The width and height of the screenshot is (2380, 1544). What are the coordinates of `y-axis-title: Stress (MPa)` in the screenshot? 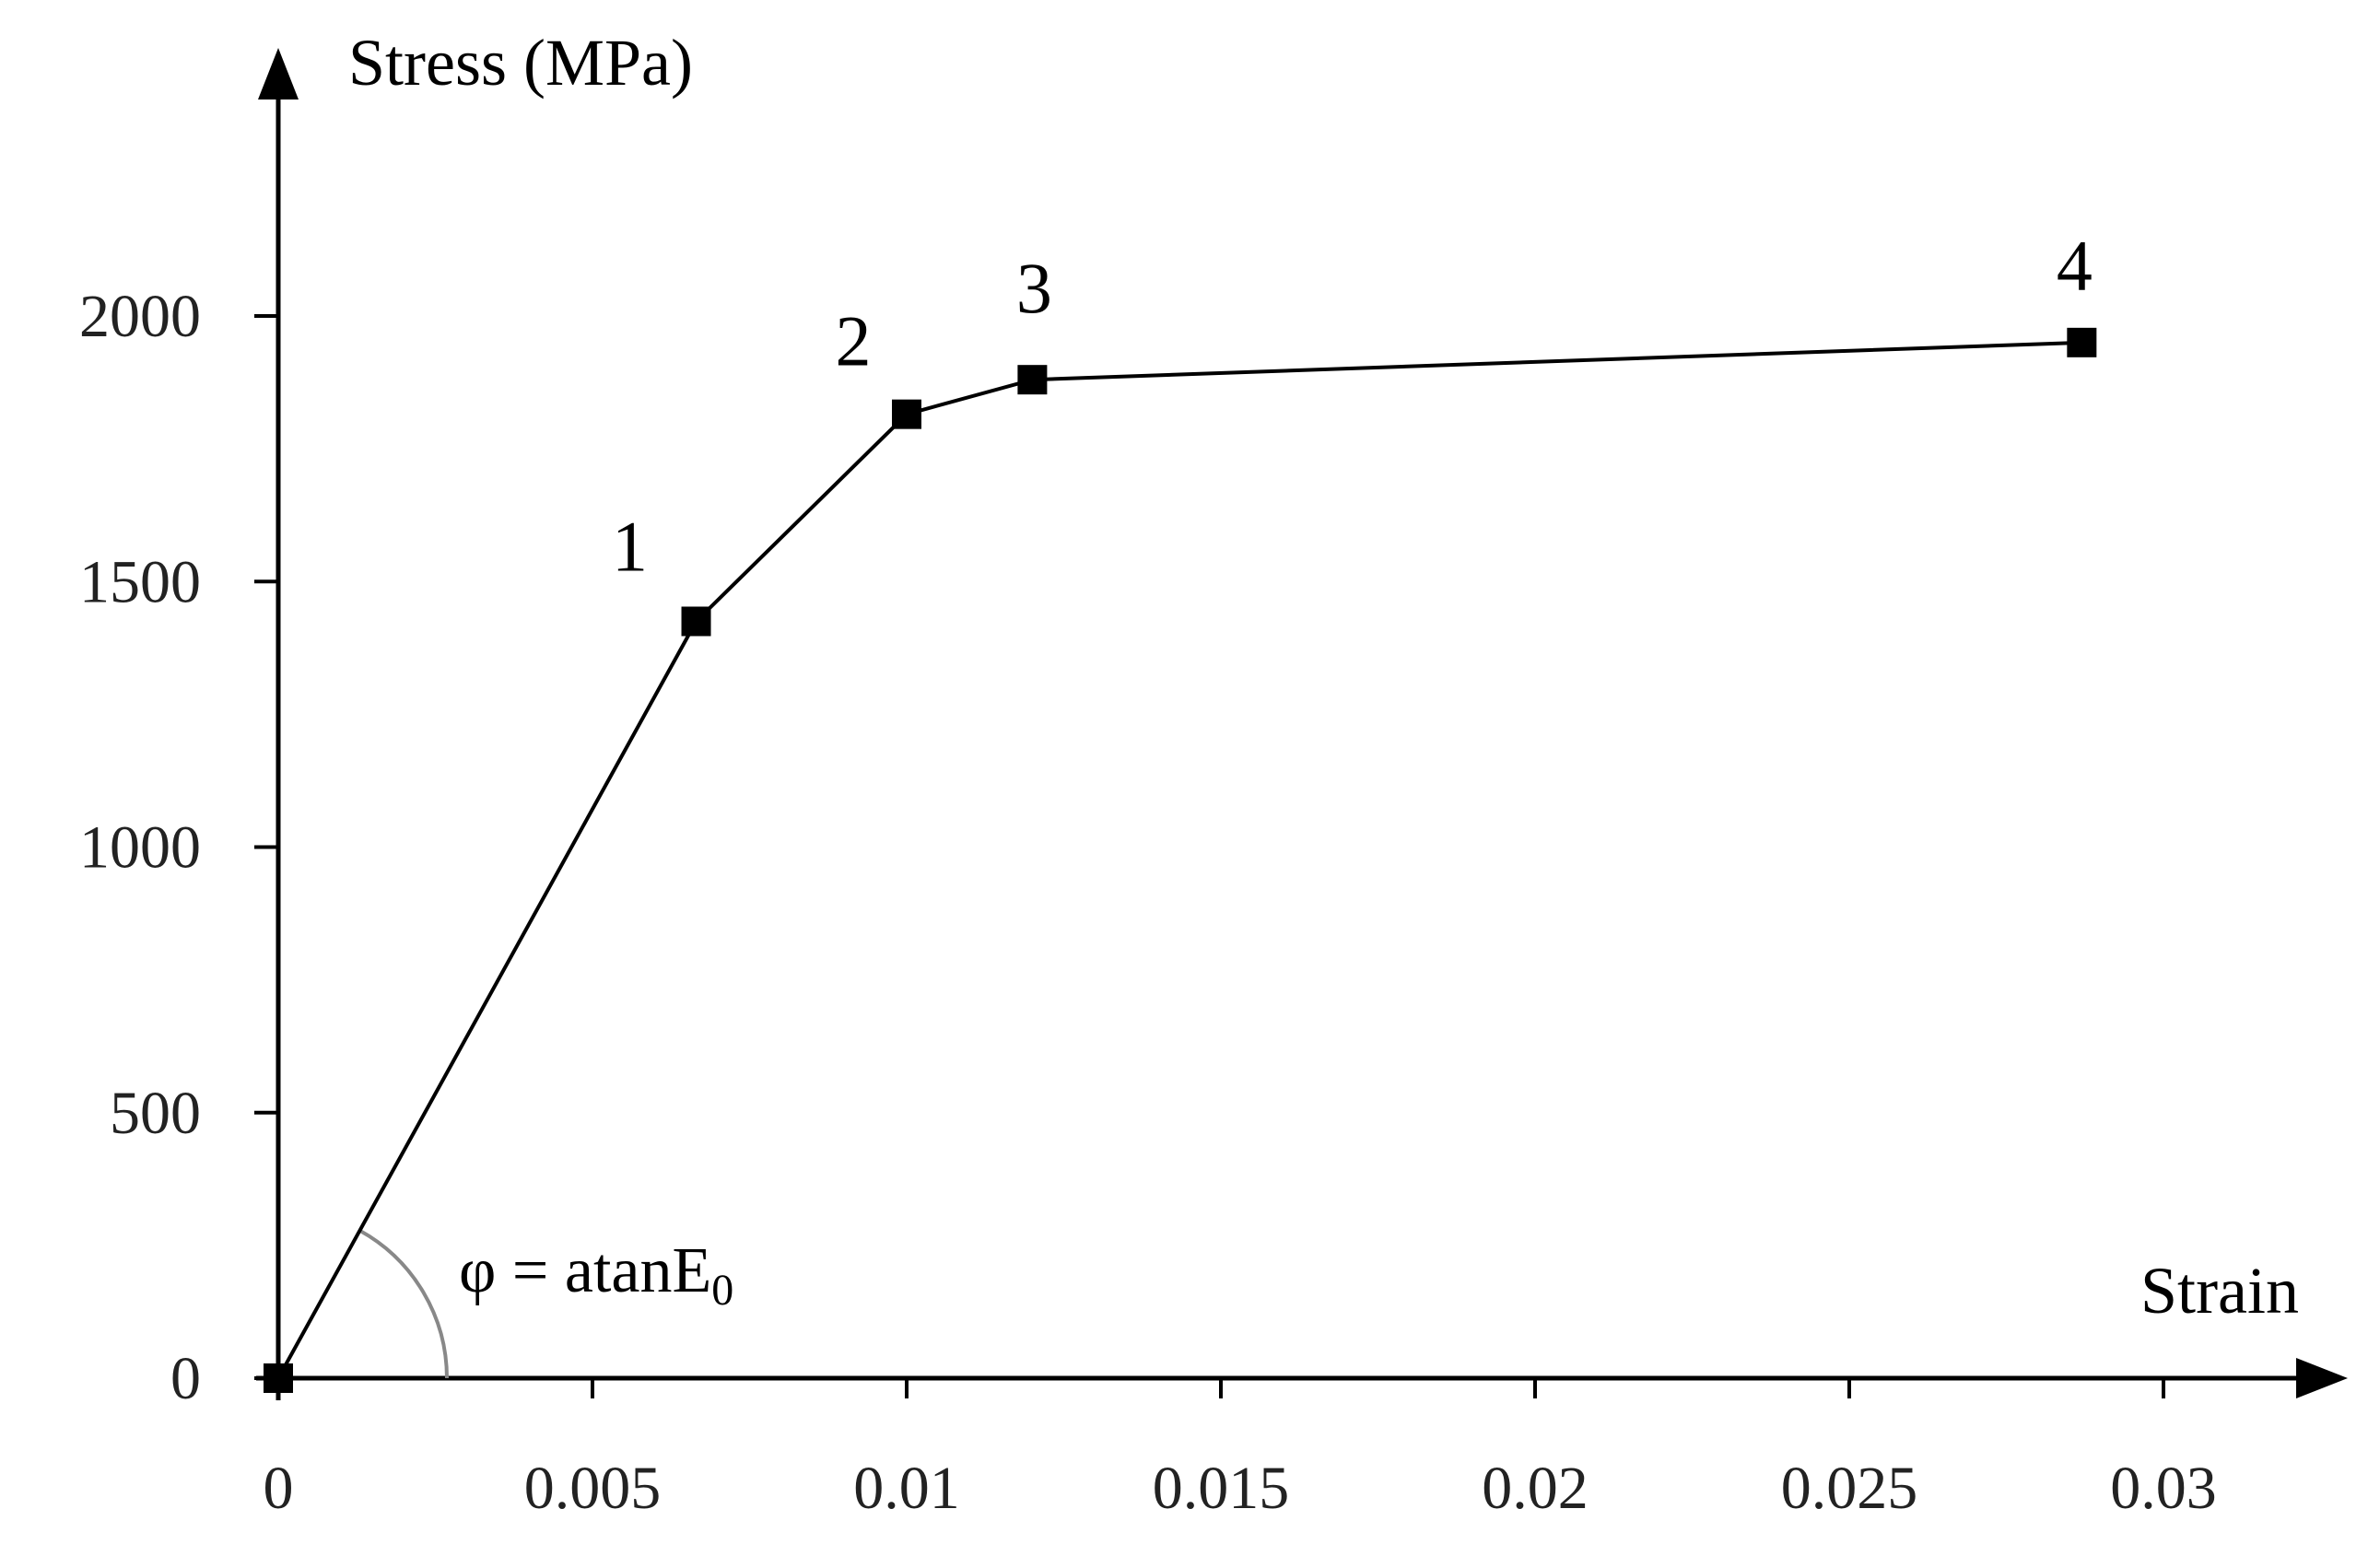 It's located at (520, 63).